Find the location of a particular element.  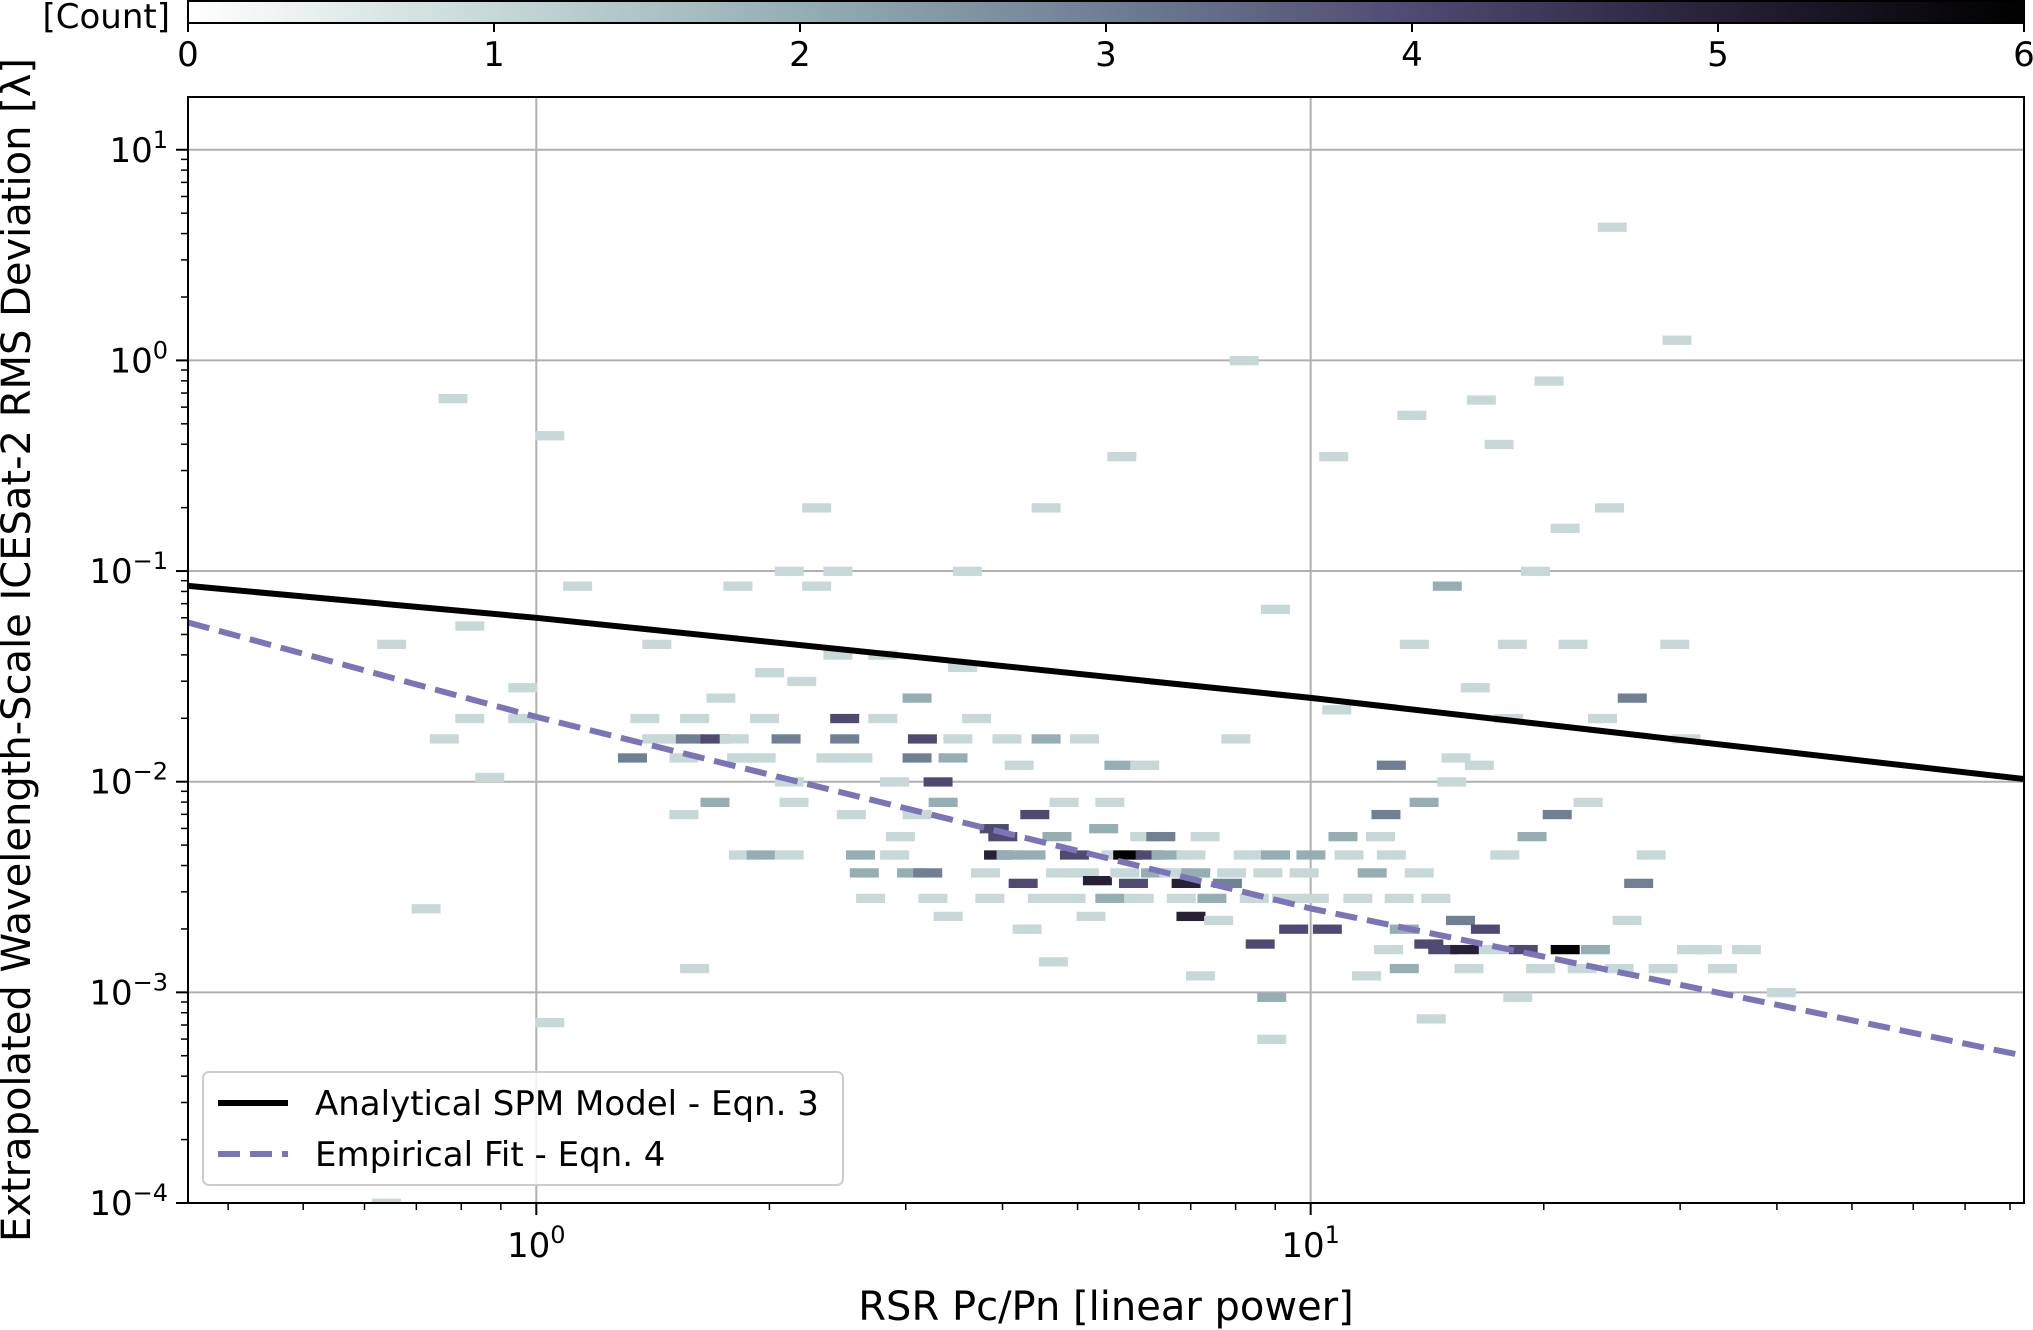

y-tick-label: 10⁻⁴ is located at coordinates (128, 1201).